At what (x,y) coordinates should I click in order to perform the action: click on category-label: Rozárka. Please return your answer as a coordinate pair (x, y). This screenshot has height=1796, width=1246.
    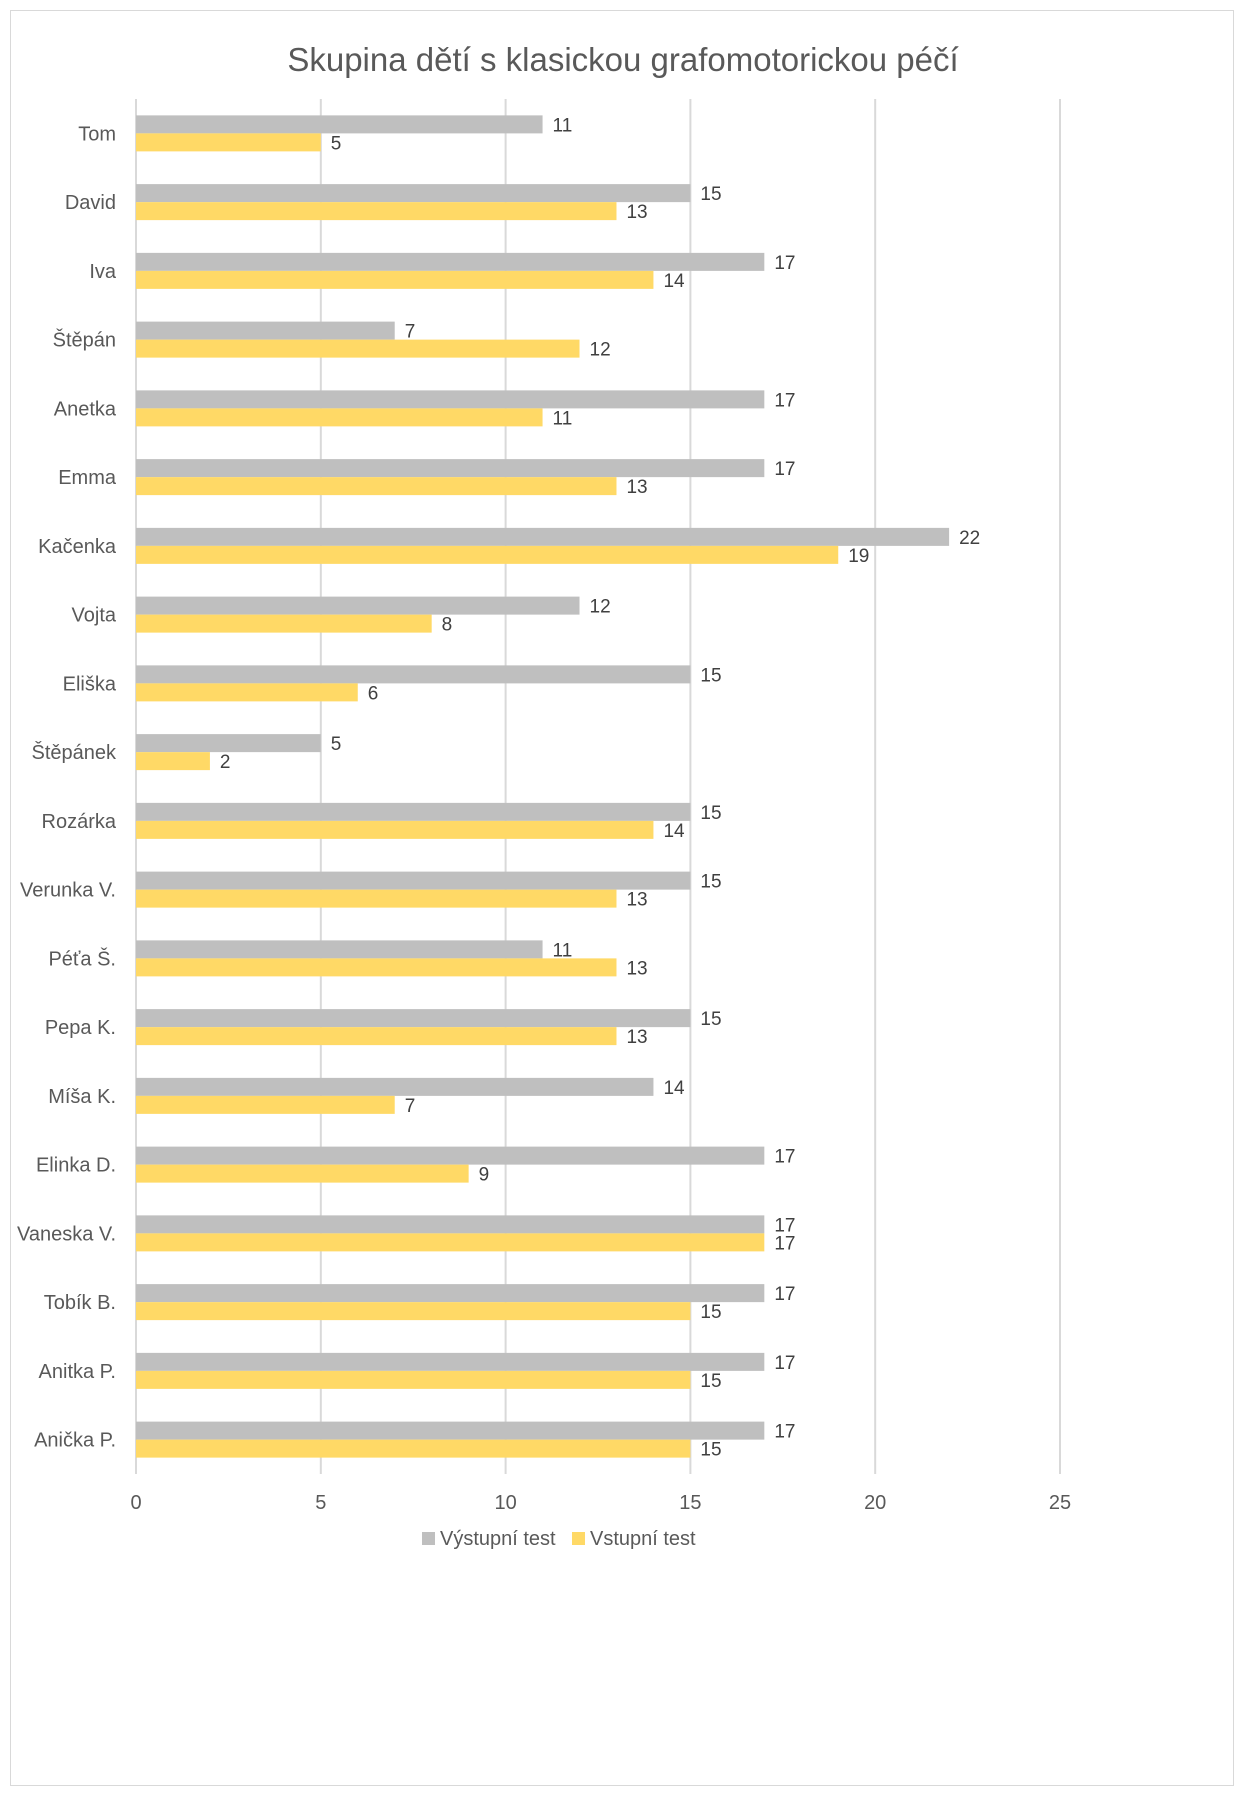
    Looking at the image, I should click on (79, 822).